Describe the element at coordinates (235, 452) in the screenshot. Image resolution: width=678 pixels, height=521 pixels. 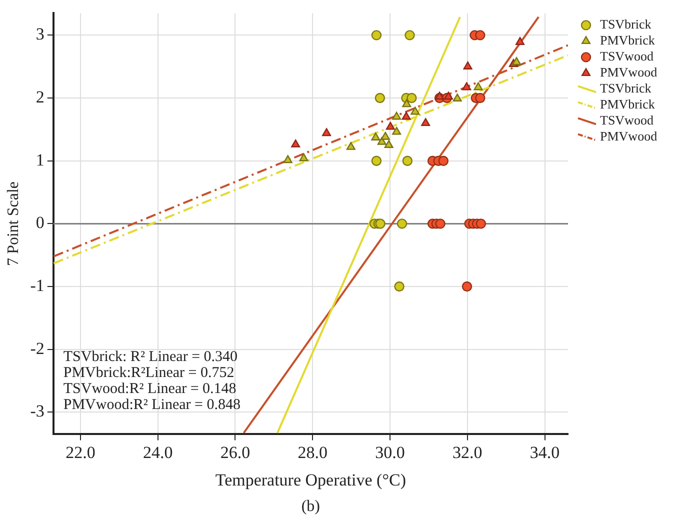
I see `x-tick-label: 26.0` at that location.